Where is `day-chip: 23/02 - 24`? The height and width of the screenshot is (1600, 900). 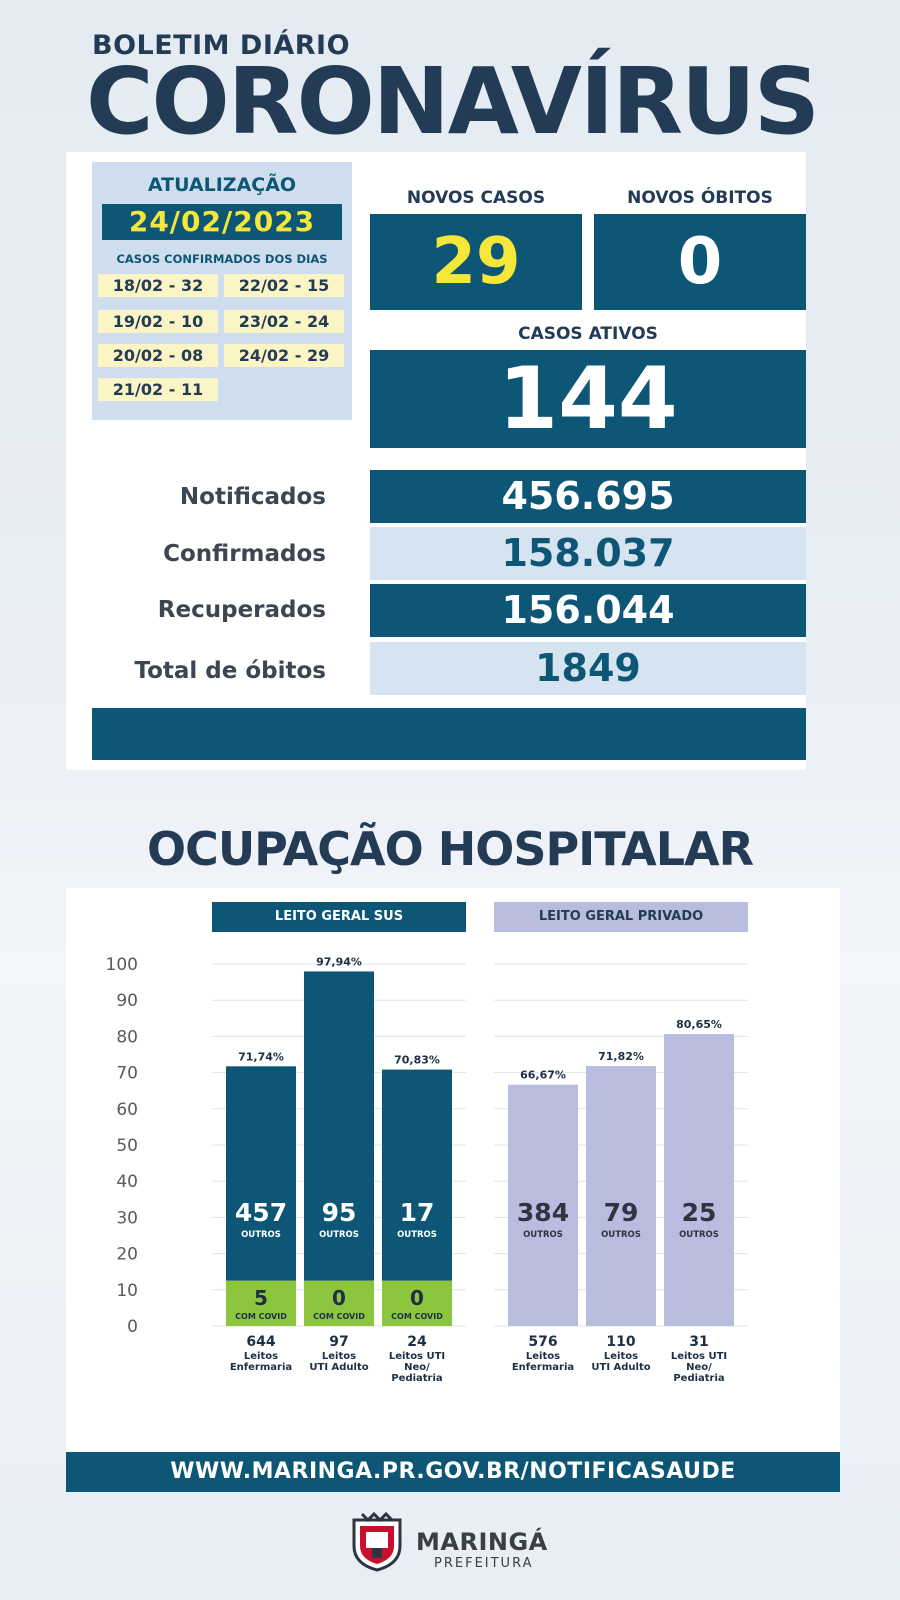 day-chip: 23/02 - 24 is located at coordinates (284, 321).